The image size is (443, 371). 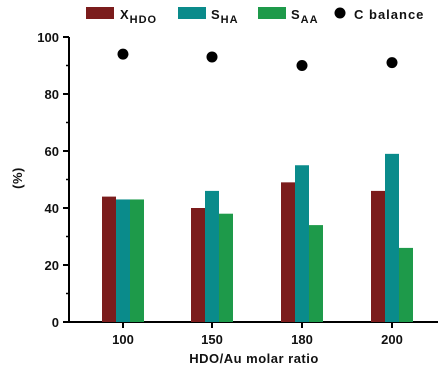 I want to click on legend-label-x-hdo: XHDO, so click(x=138, y=16).